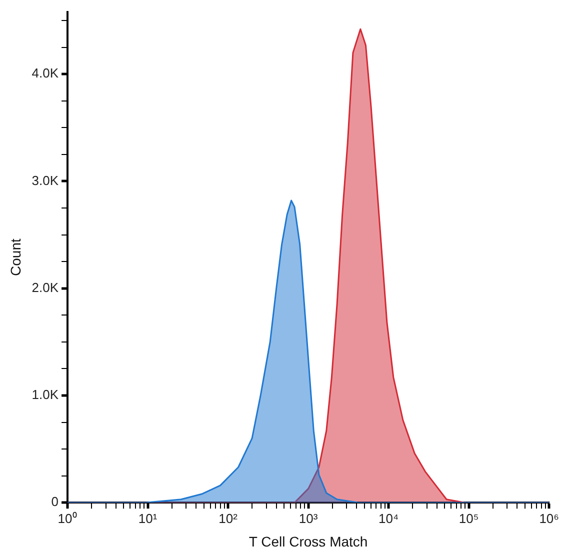 The width and height of the screenshot is (562, 559). Describe the element at coordinates (549, 518) in the screenshot. I see `x-tick-label: 10⁶` at that location.